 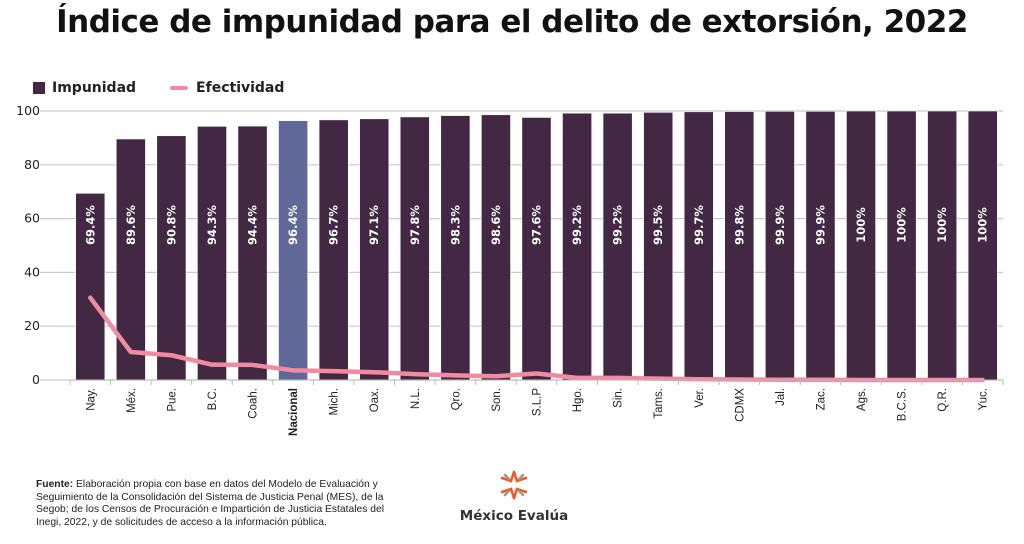 I want to click on bar-value-label: 96.4%, so click(x=293, y=225).